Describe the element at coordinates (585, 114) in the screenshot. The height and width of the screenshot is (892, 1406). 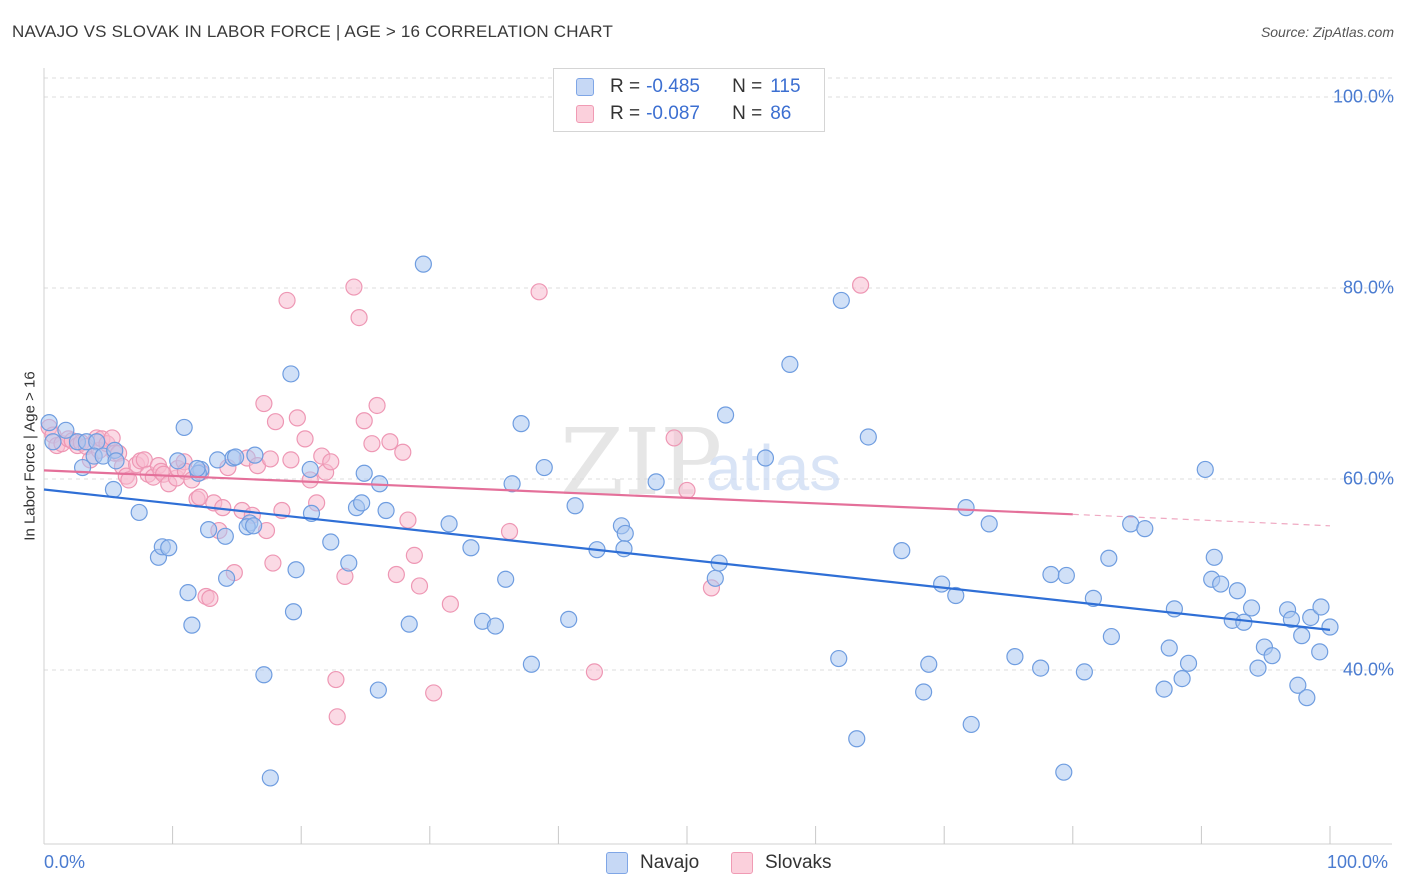
I see `slovaks-swatch` at that location.